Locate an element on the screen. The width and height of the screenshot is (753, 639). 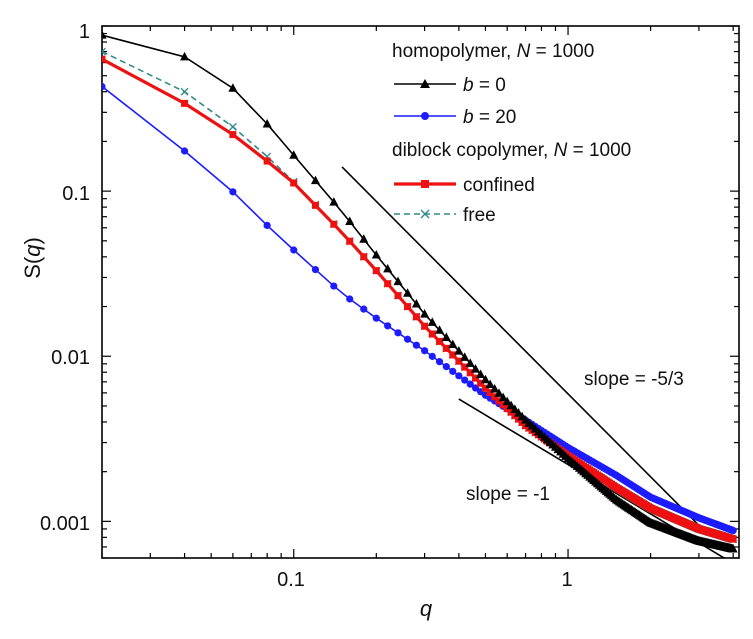
y-axis-title: S(q) is located at coordinates (32, 258).